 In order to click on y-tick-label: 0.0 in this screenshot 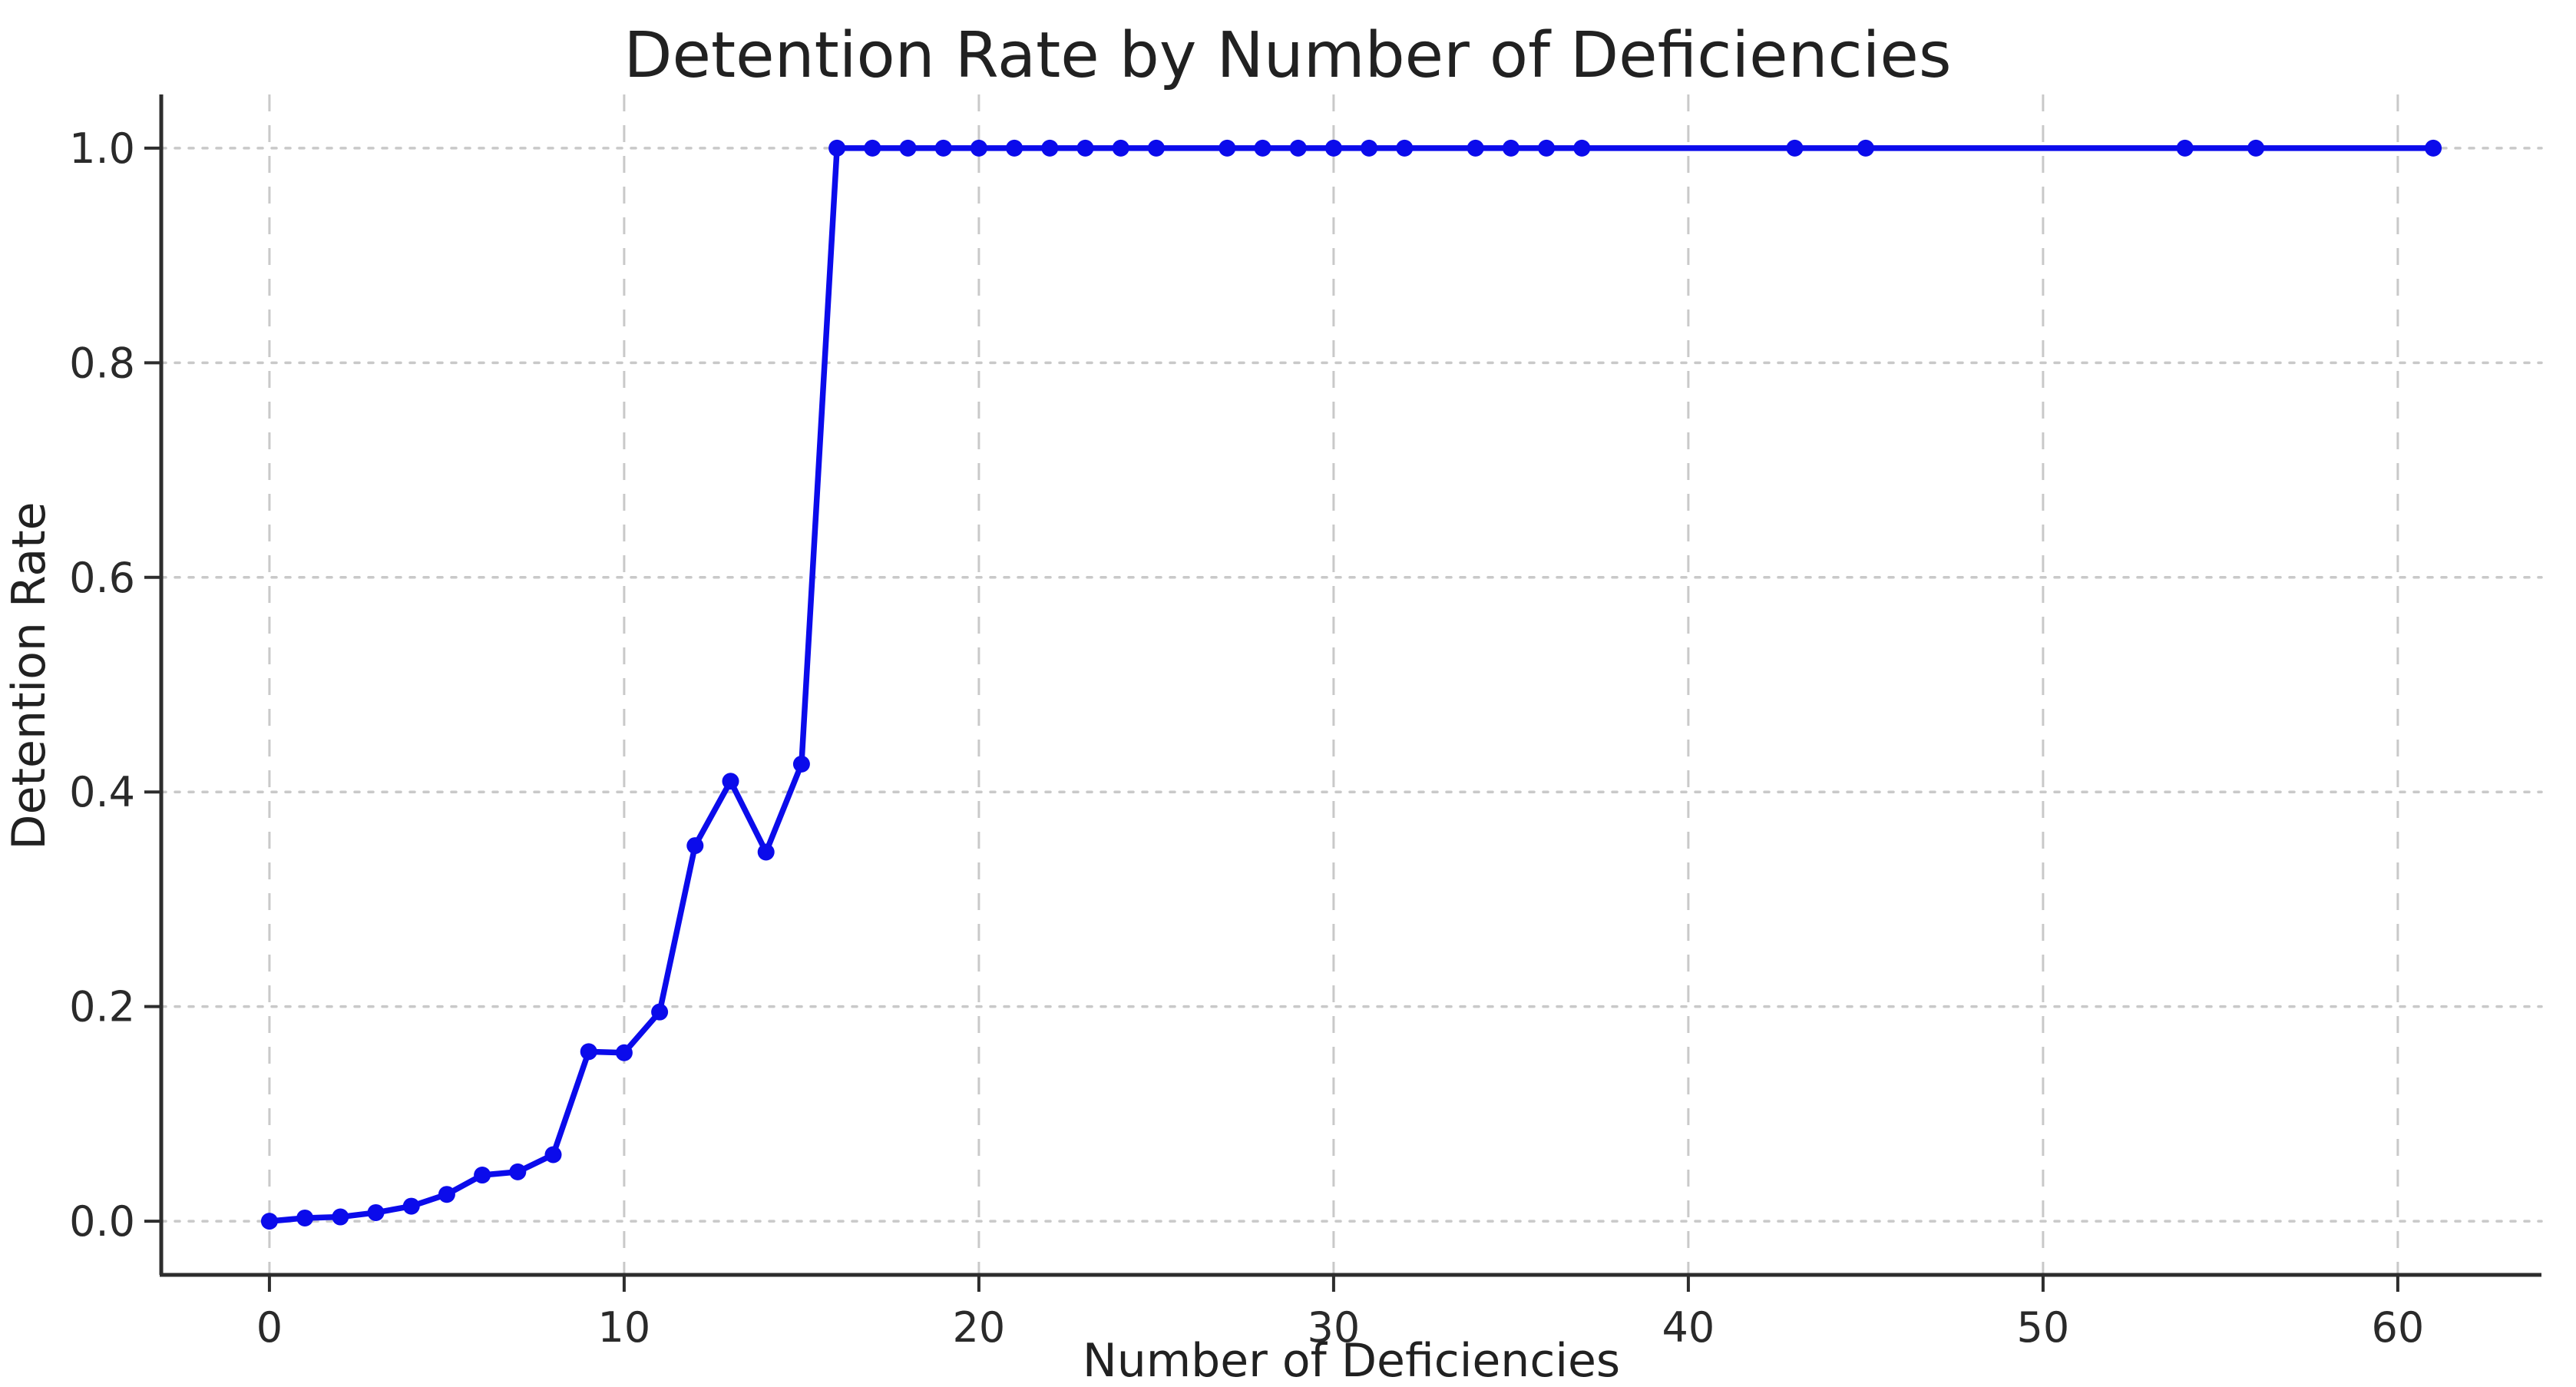, I will do `click(102, 1221)`.